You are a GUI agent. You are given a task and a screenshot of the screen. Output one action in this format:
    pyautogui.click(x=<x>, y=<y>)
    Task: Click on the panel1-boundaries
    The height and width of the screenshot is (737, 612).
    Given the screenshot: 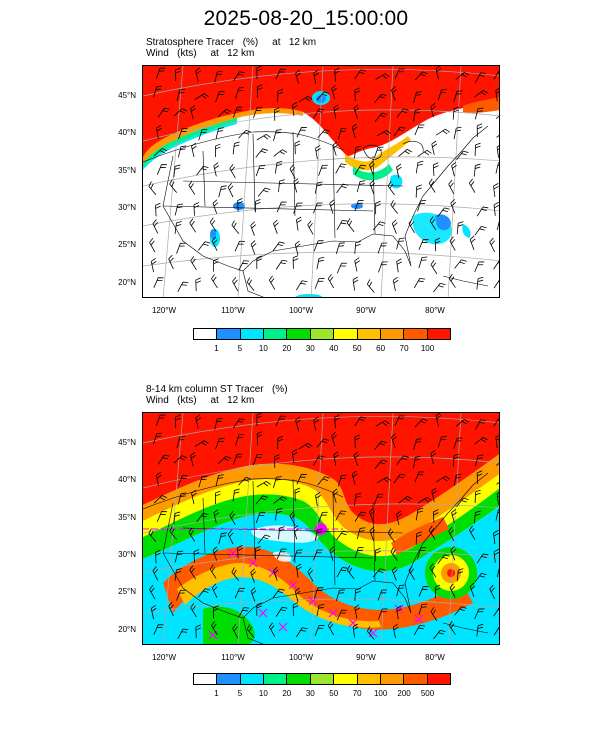 What is the action you would take?
    pyautogui.click(x=316, y=211)
    